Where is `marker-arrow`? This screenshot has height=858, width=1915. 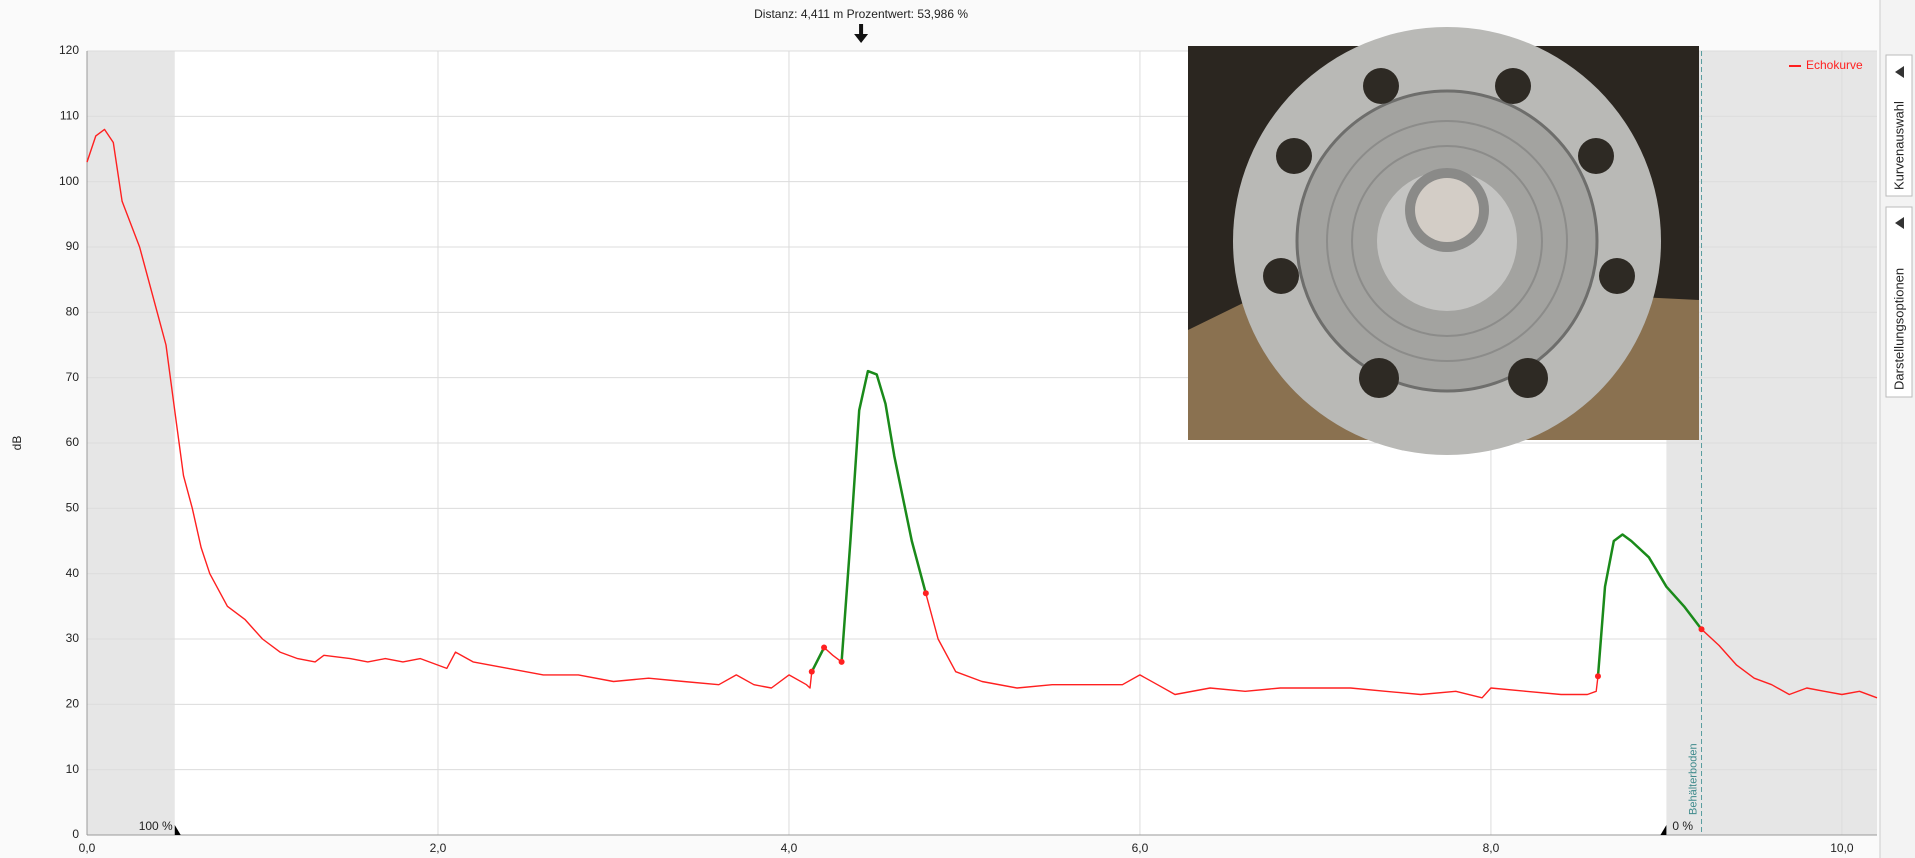 marker-arrow is located at coordinates (861, 33).